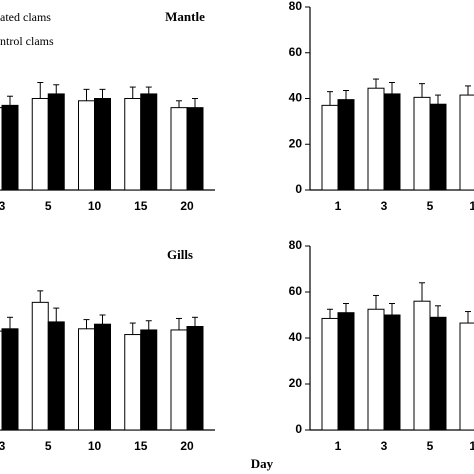  I want to click on panel-title: Gills, so click(180, 254).